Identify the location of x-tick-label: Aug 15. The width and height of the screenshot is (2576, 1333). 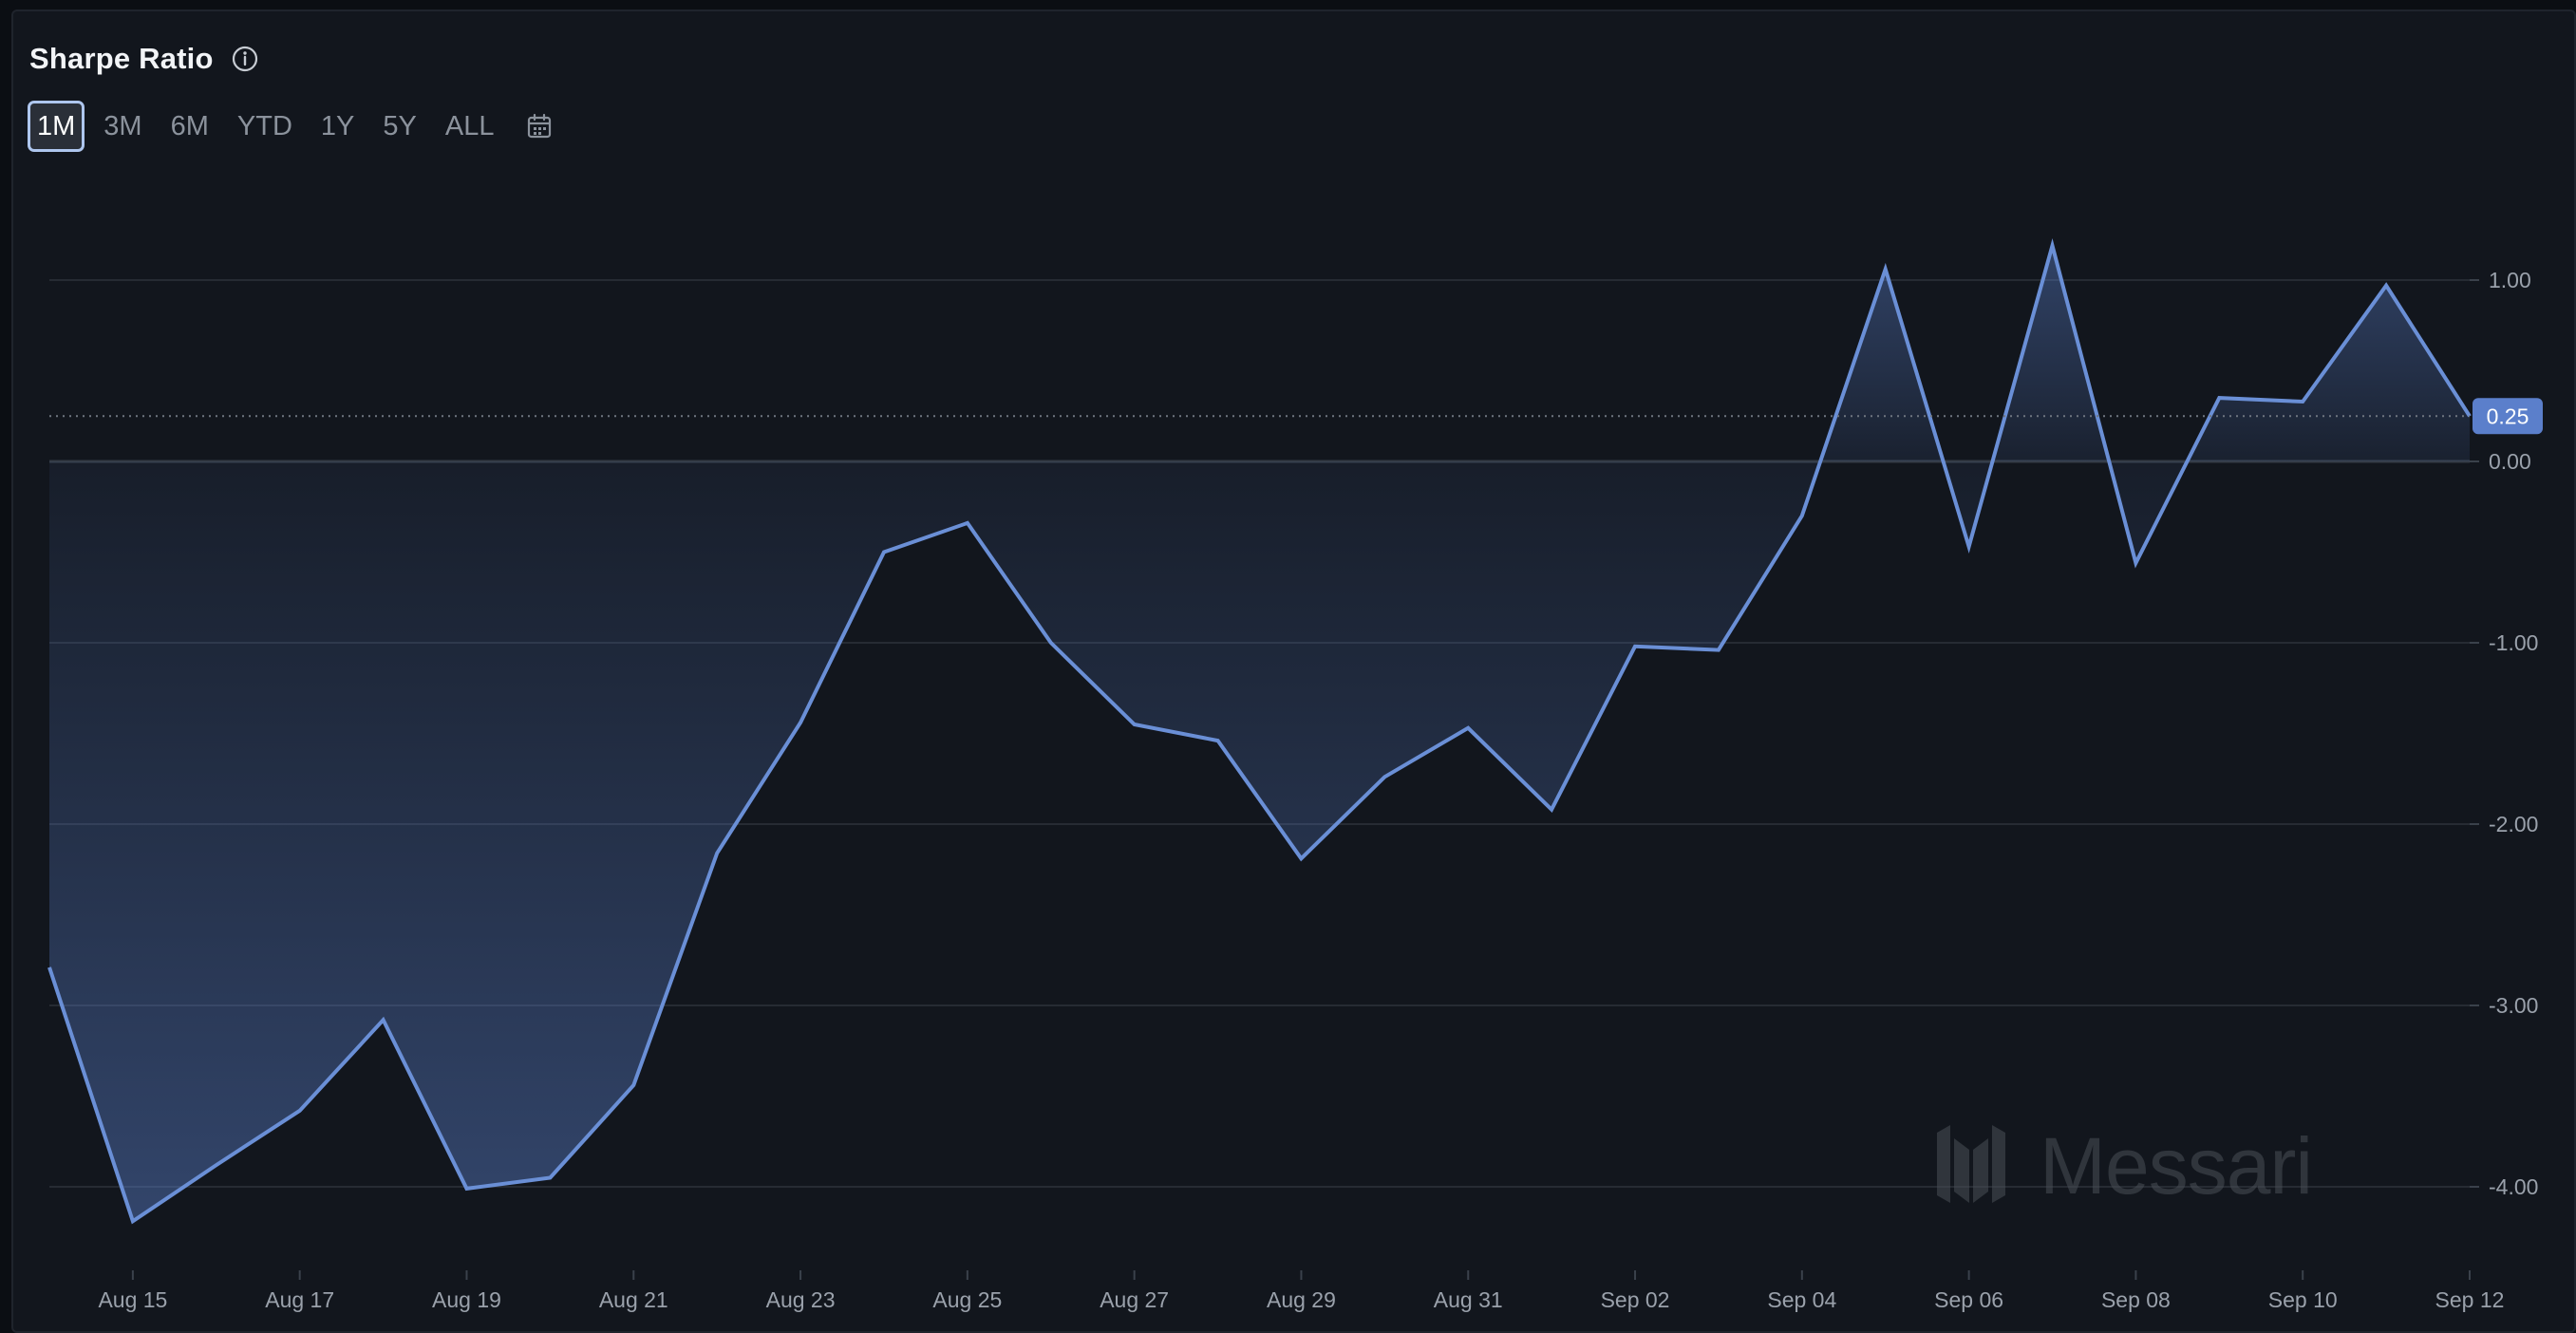
(132, 1299).